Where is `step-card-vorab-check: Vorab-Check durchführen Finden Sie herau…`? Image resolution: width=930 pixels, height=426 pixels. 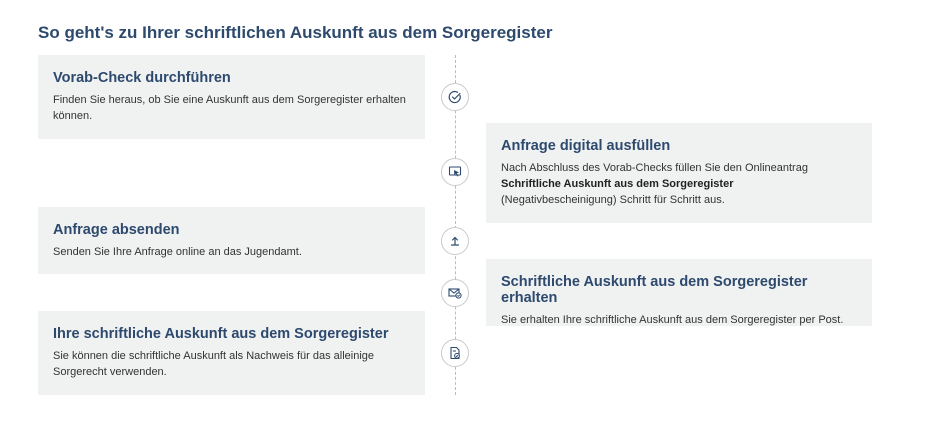
step-card-vorab-check: Vorab-Check durchführen Finden Sie herau… is located at coordinates (231, 97).